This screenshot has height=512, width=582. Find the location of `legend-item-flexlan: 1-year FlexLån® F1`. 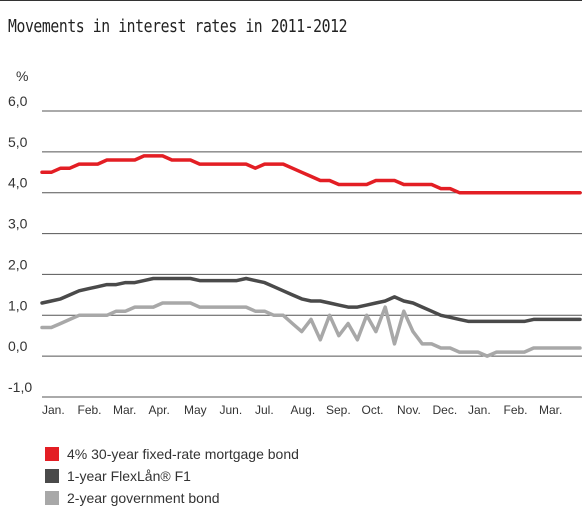

legend-item-flexlan: 1-year FlexLån® F1 is located at coordinates (172, 476).